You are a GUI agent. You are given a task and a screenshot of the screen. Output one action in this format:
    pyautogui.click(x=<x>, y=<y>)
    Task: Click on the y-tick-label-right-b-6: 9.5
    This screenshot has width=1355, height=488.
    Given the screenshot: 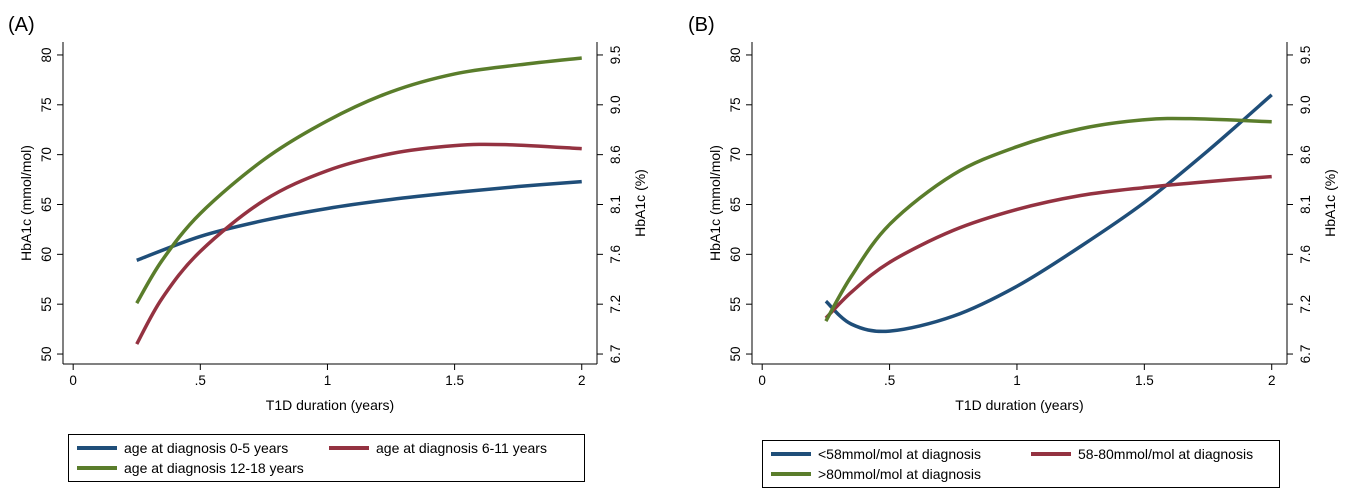 What is the action you would take?
    pyautogui.click(x=1305, y=55)
    